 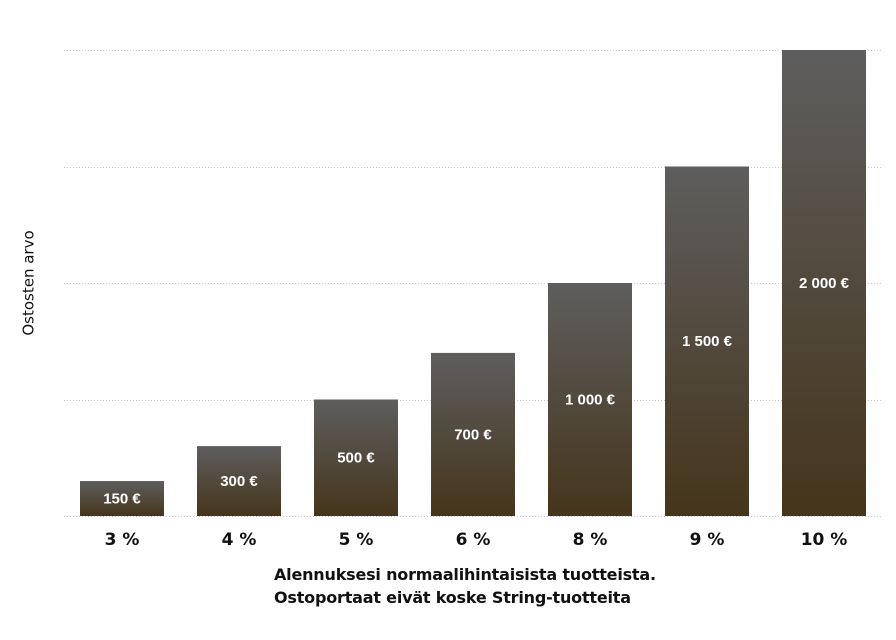 I want to click on bar-value-label: 150 €, so click(x=122, y=498).